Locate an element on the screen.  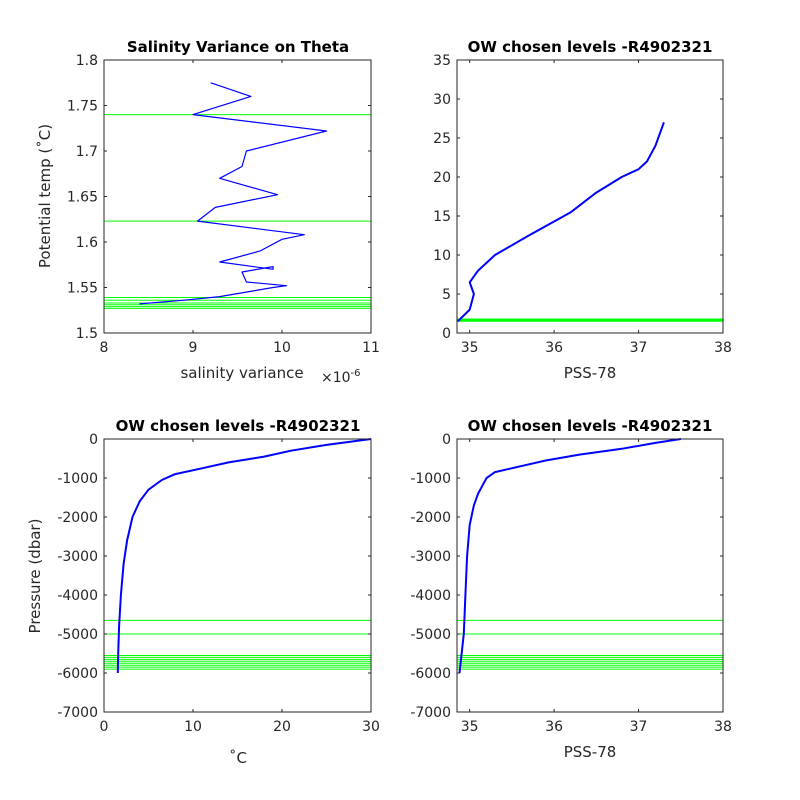
x-axis-label: ˚C is located at coordinates (238, 758).